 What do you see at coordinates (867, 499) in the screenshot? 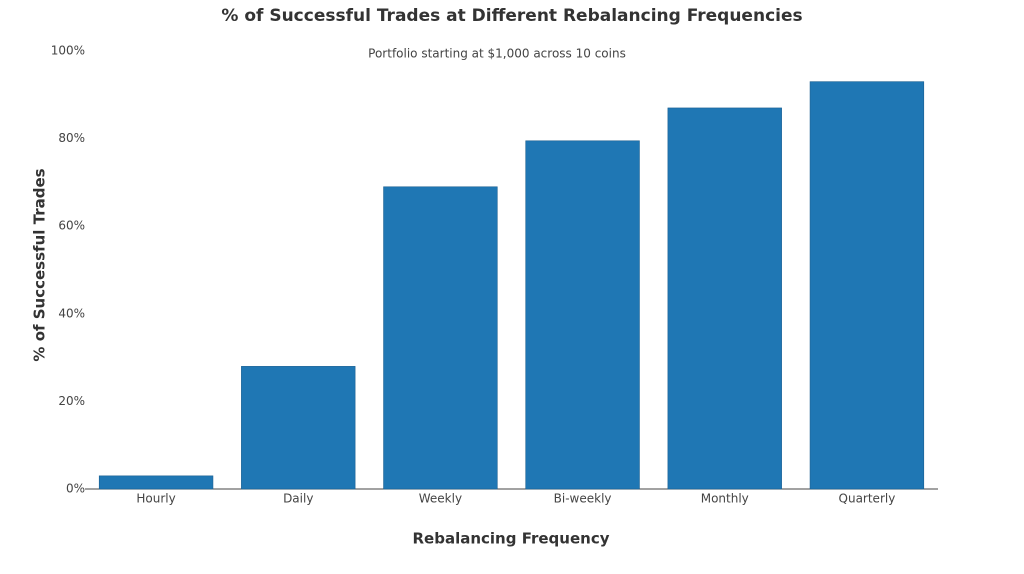
I see `x-tick-label: Quarterly` at bounding box center [867, 499].